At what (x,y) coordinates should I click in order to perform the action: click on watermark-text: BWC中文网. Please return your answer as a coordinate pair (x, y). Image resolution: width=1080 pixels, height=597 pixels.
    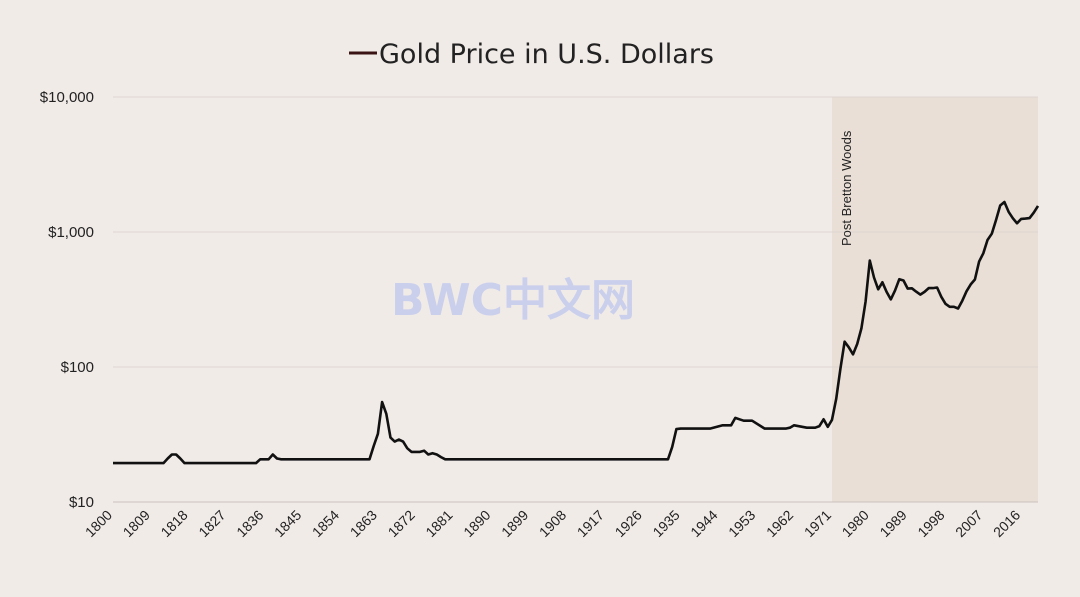
    Looking at the image, I should click on (513, 300).